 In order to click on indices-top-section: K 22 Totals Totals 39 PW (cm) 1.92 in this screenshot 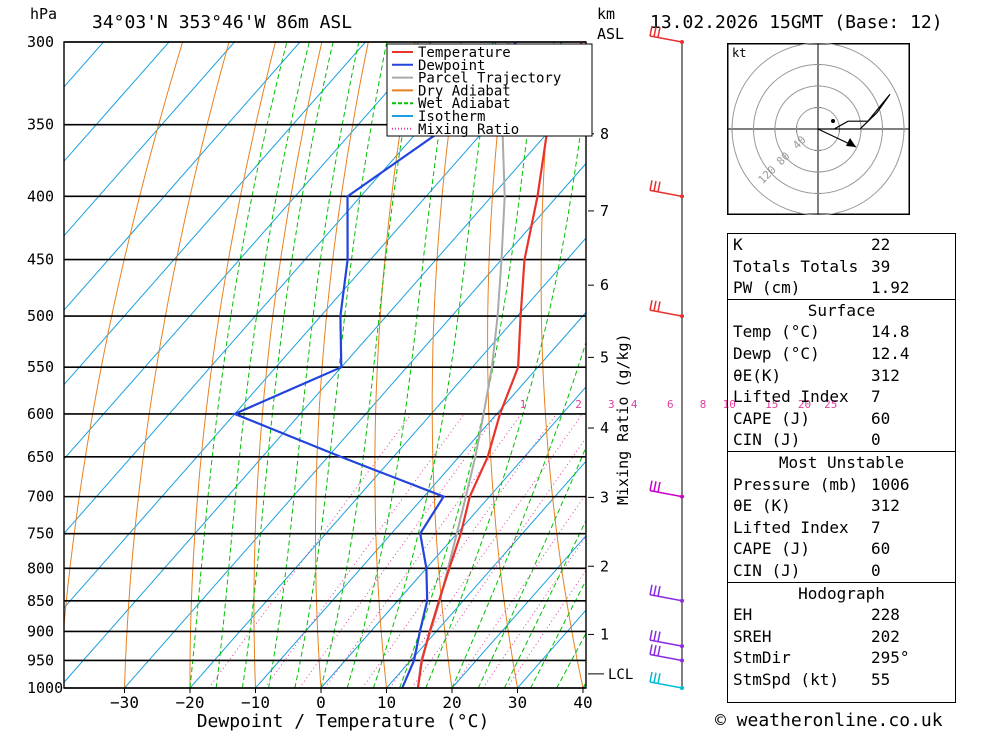, I will do `click(841, 266)`.